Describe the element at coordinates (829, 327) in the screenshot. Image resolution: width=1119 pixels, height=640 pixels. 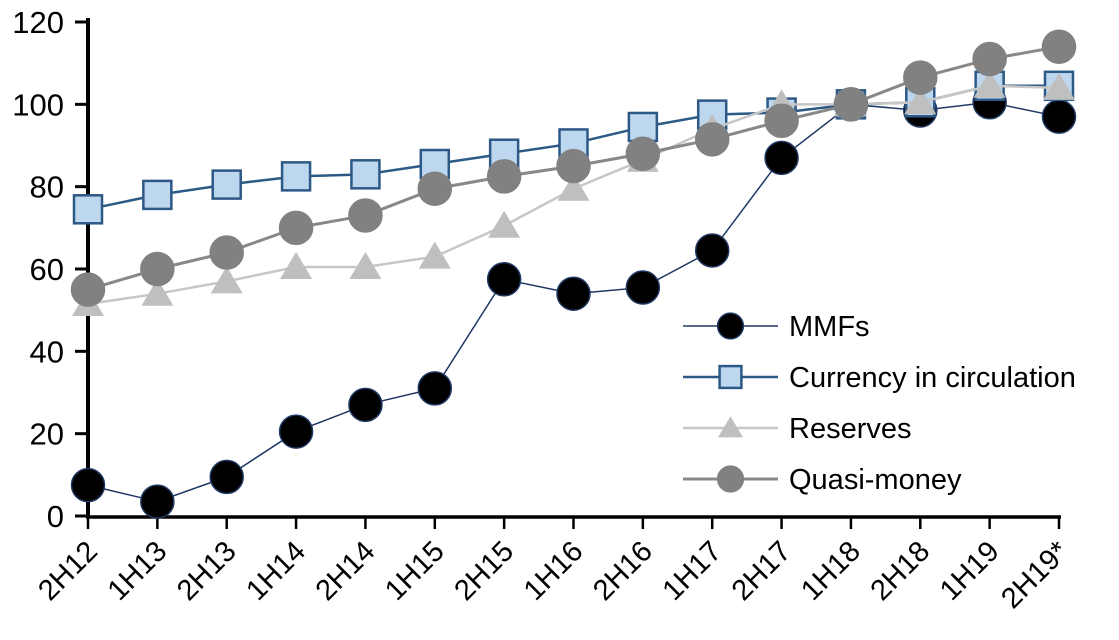
I see `legend-label-mmfs: MMFs` at that location.